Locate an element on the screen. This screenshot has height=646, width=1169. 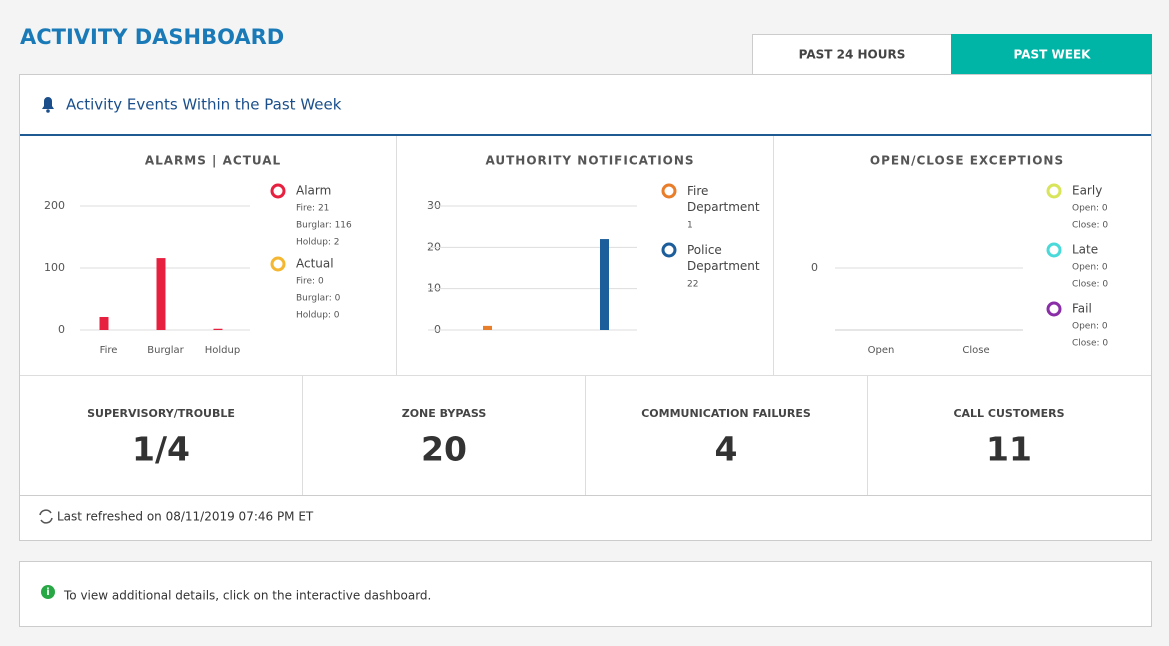
legend-label: Actual is located at coordinates (315, 264).